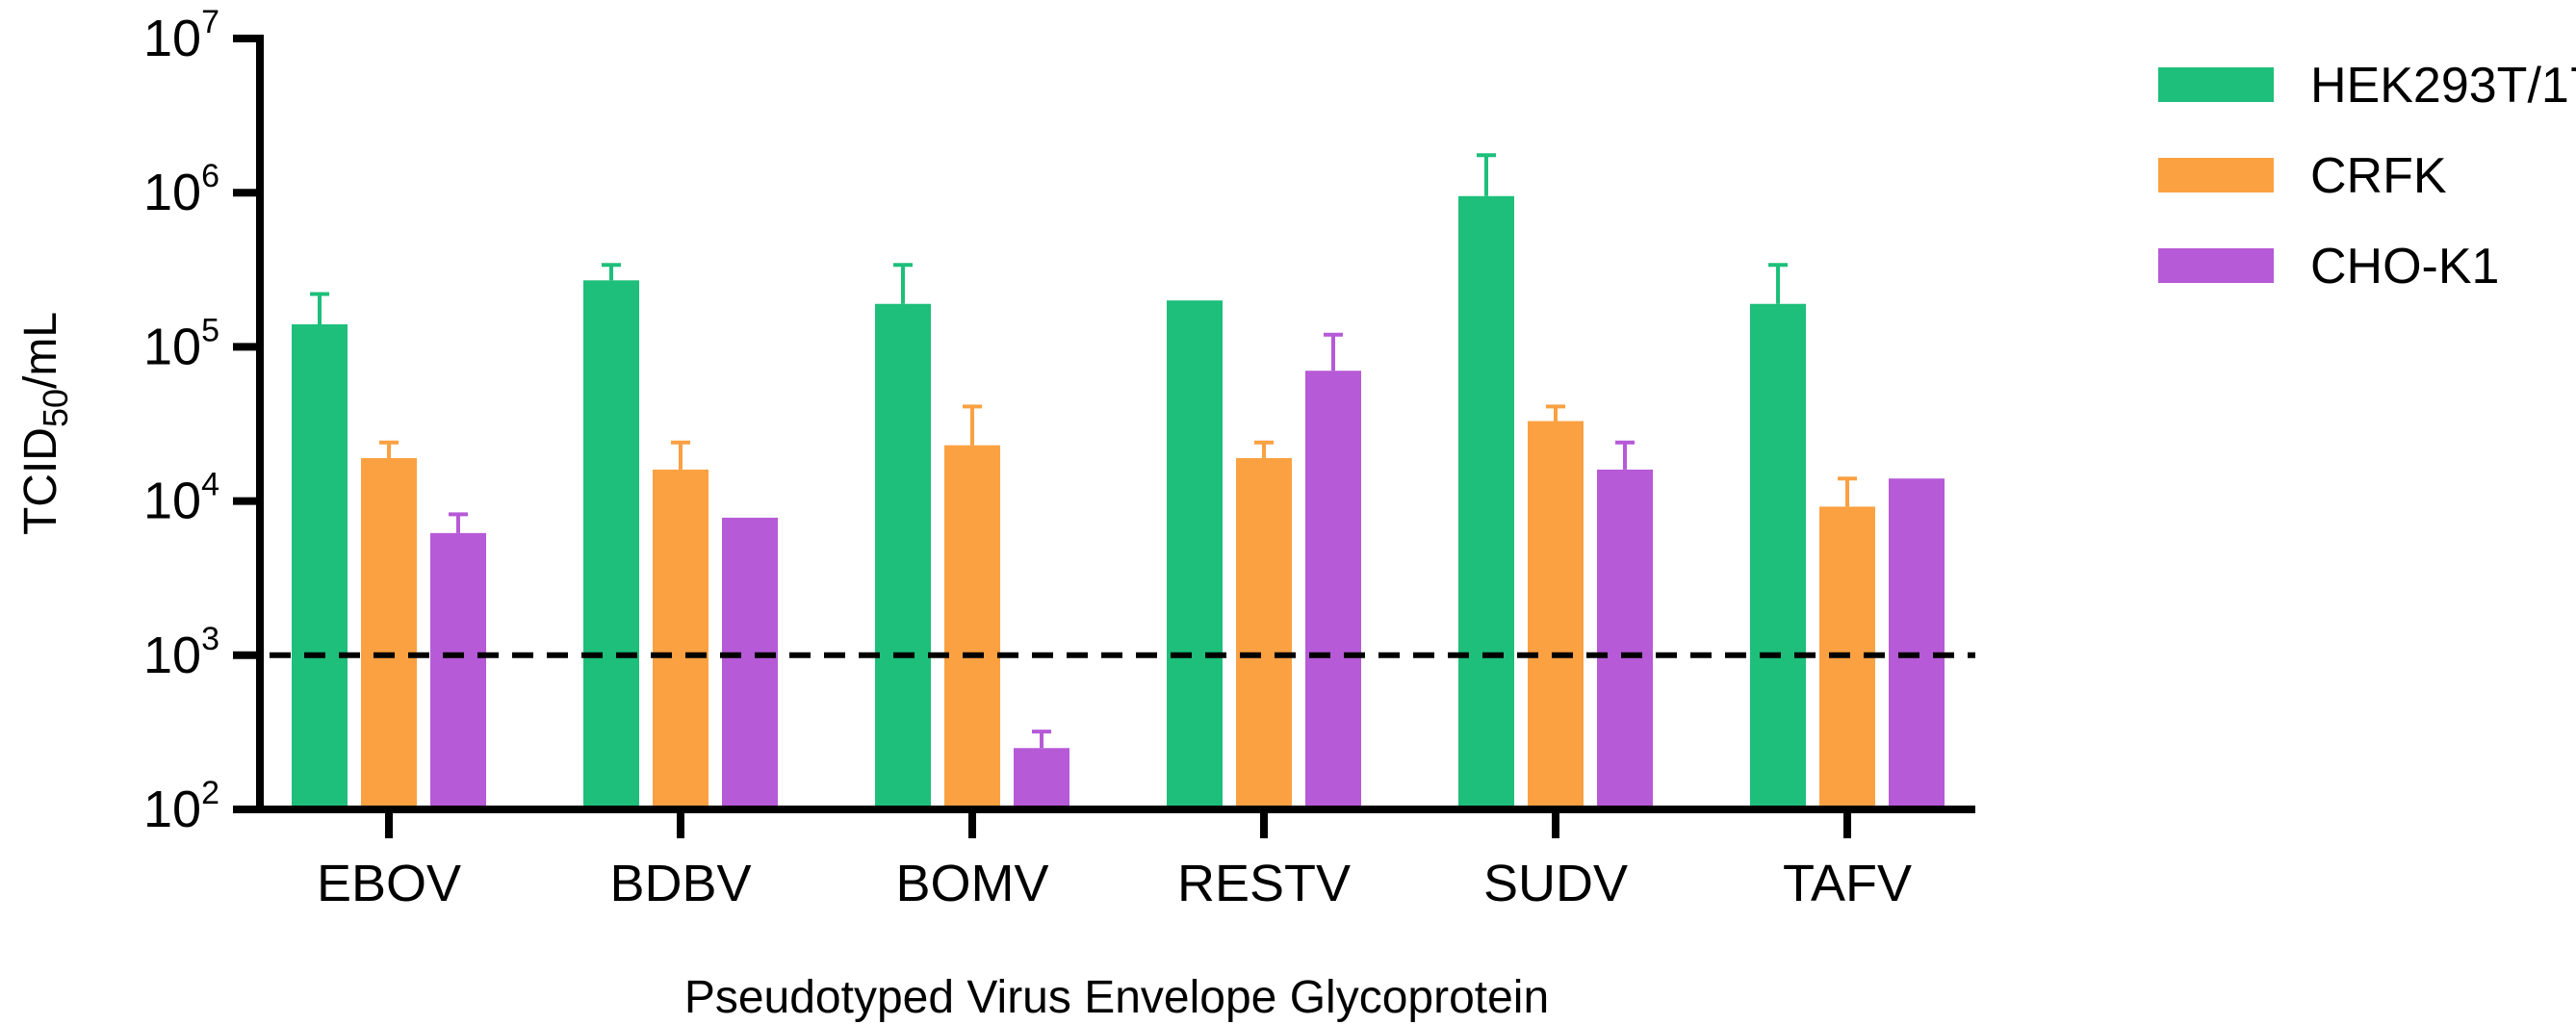 Image resolution: width=2576 pixels, height=1025 pixels. I want to click on error-bar-cho-k1-bomv, so click(1042, 739).